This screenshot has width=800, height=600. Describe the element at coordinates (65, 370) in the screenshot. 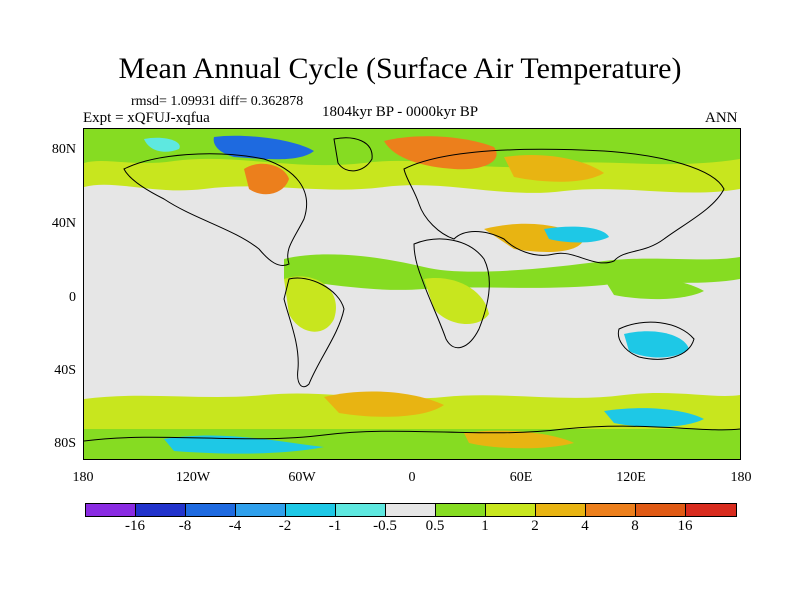

I see `y-tick-40s: 40S` at that location.